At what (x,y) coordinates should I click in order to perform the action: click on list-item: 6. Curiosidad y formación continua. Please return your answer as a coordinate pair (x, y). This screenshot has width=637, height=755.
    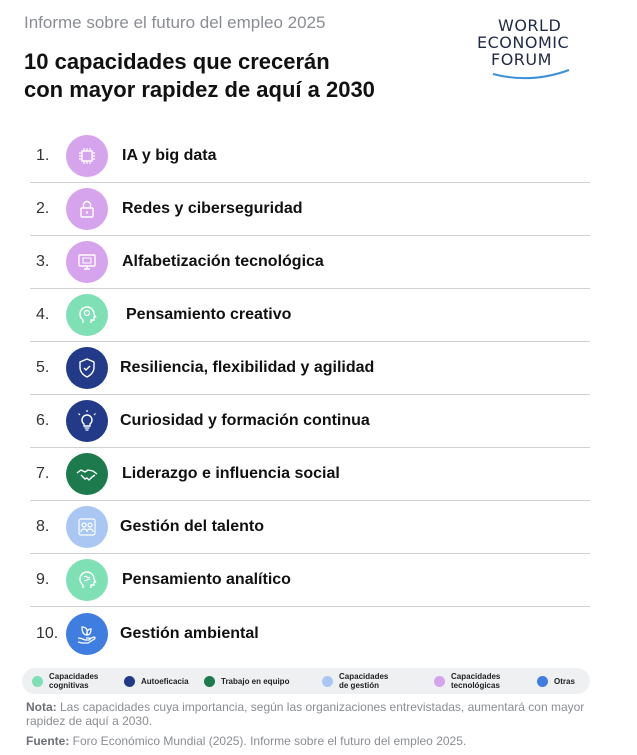
    Looking at the image, I should click on (310, 421).